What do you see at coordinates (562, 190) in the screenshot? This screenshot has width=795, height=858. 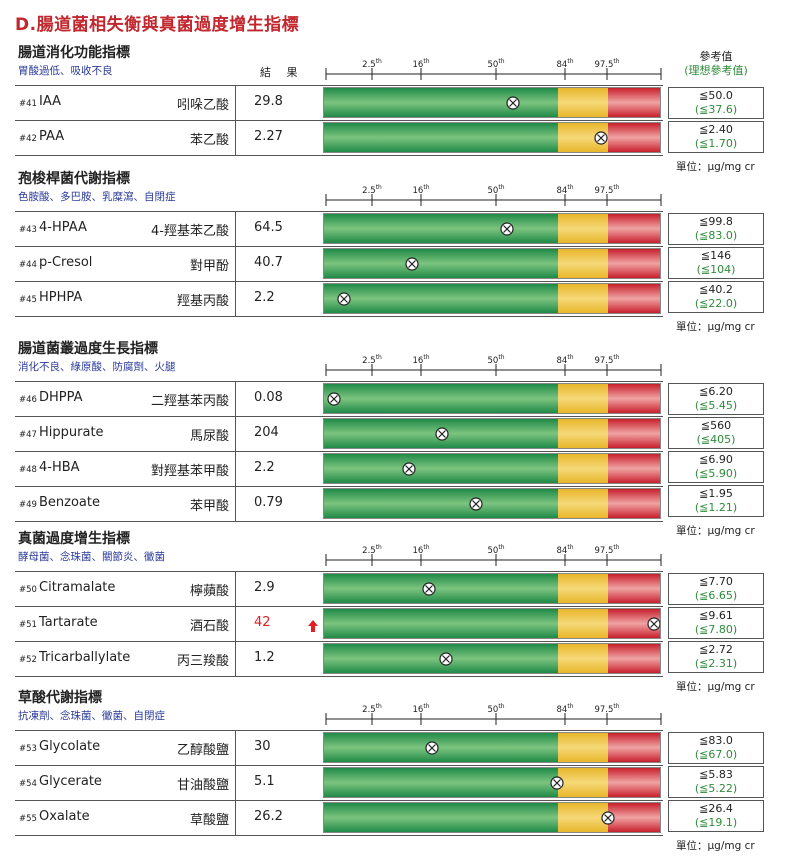 I see `tick-value: 84` at bounding box center [562, 190].